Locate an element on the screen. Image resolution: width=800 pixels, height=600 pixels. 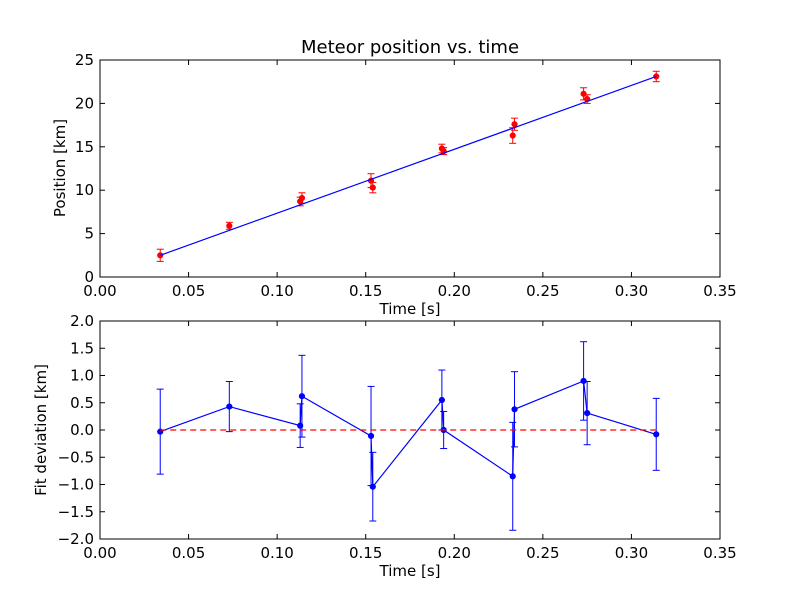
y-tick-label: 20 is located at coordinates (84, 103).